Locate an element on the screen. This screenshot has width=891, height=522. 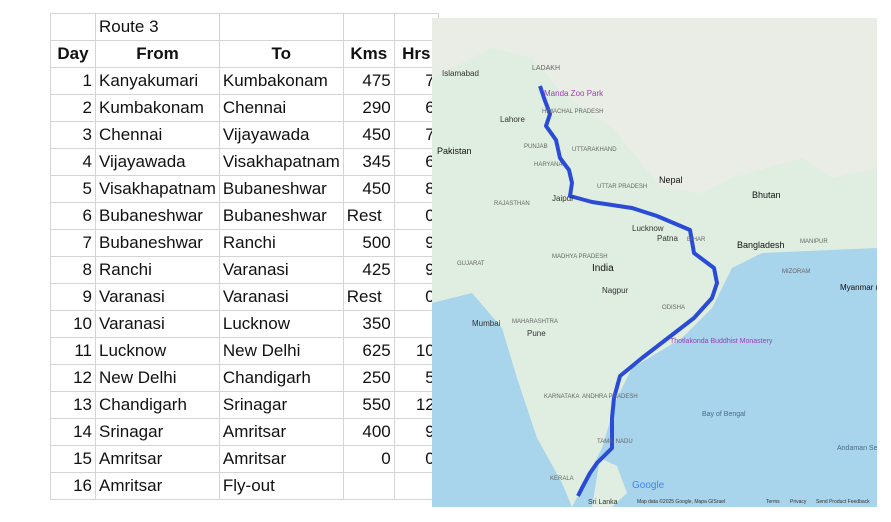
cell: 13 is located at coordinates (73, 405).